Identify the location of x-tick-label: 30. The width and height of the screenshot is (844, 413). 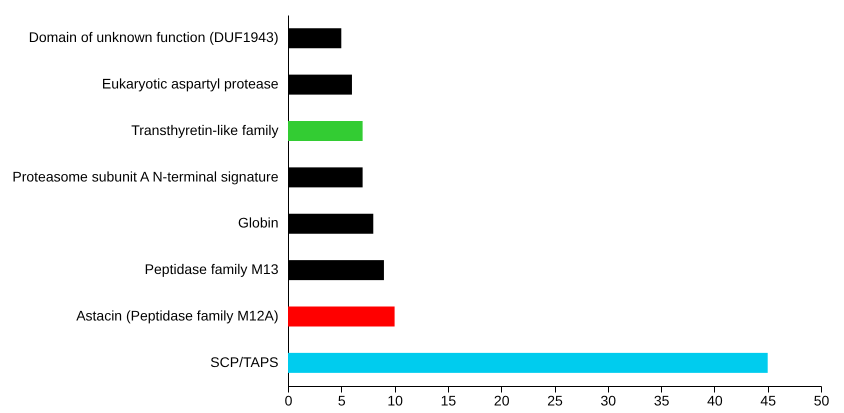
(608, 400).